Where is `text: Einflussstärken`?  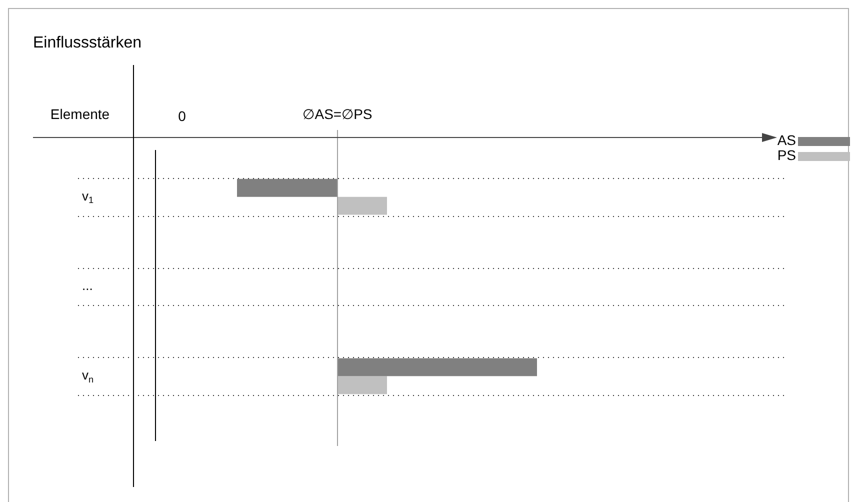
text: Einflussstärken is located at coordinates (87, 43).